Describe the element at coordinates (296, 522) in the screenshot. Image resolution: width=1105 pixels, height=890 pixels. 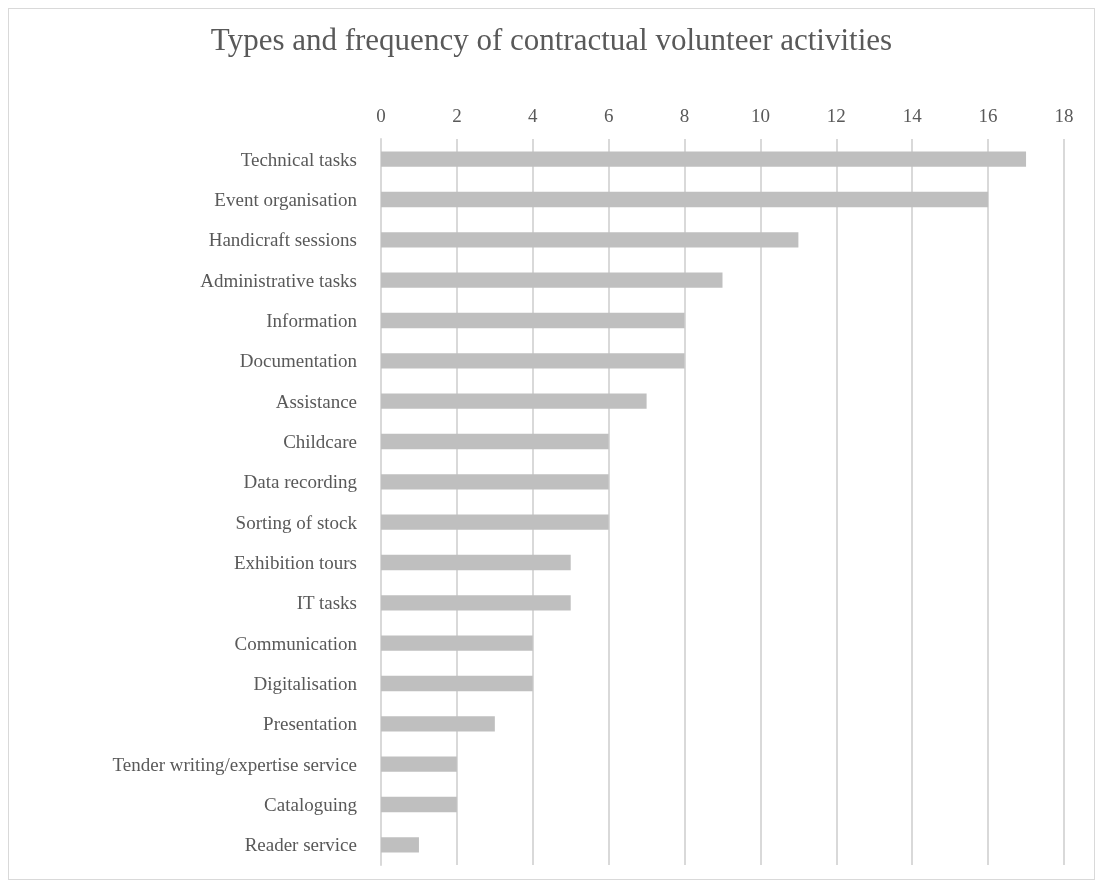
I see `y-tick-label: Sorting of stock` at that location.